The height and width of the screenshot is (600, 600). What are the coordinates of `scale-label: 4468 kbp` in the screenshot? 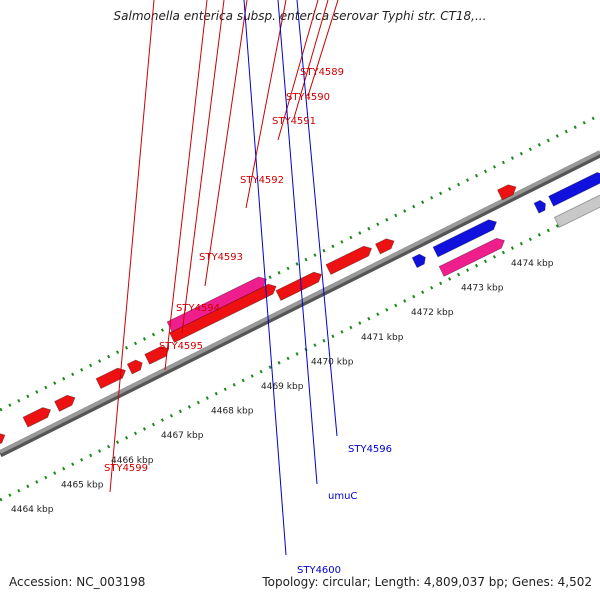 It's located at (232, 412).